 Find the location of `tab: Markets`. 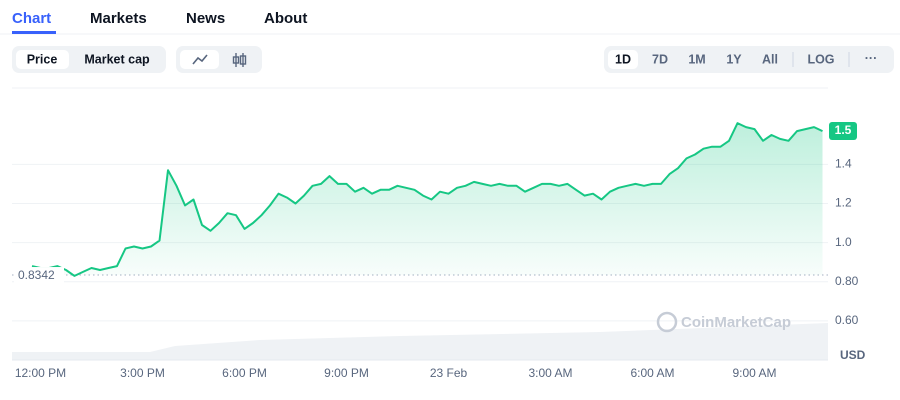

tab: Markets is located at coordinates (118, 18).